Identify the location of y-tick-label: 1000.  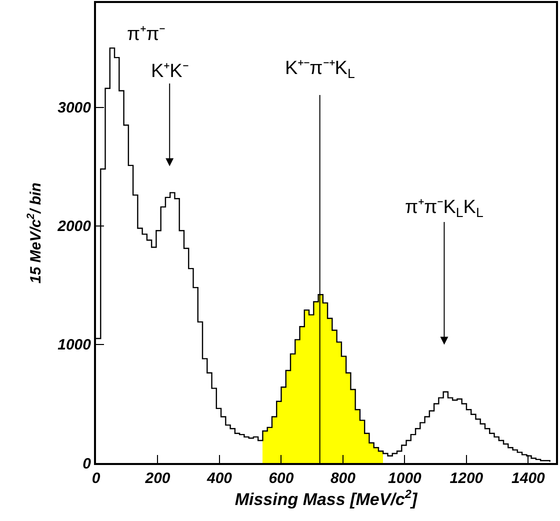
(75, 345).